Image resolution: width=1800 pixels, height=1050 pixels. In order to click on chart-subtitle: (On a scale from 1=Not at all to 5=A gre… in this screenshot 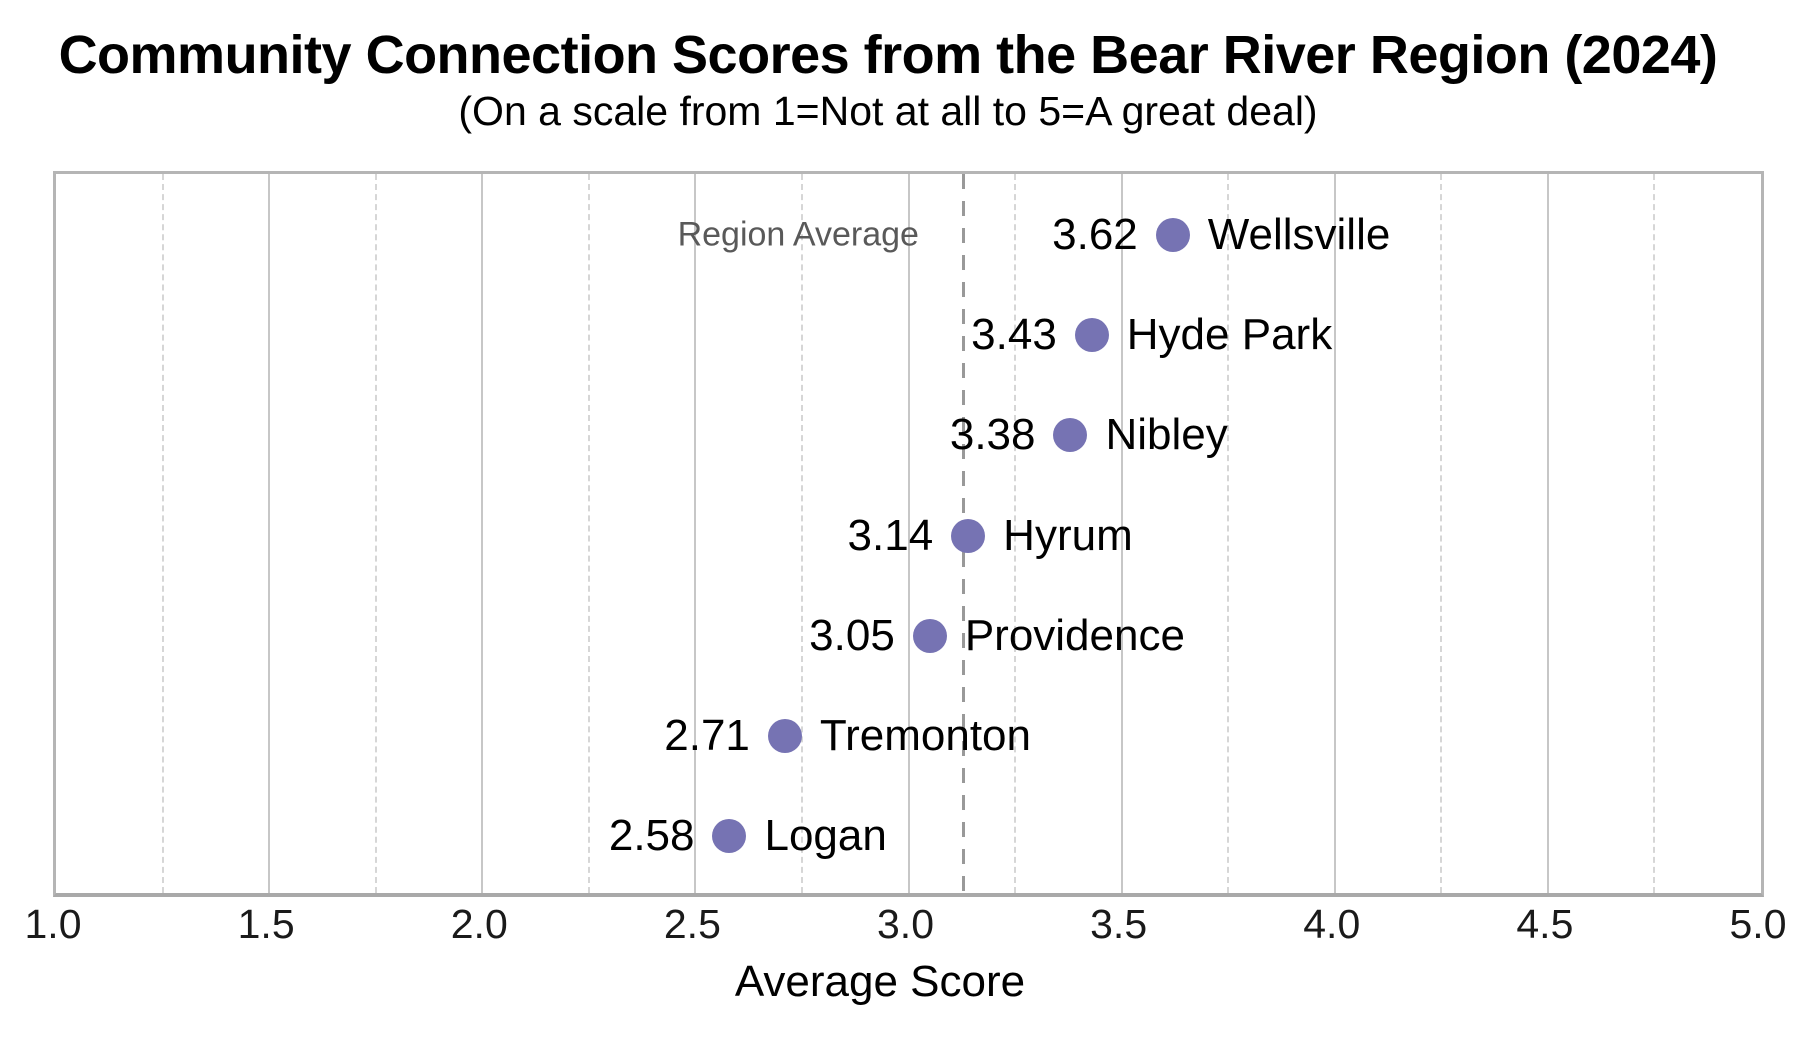, I will do `click(888, 111)`.